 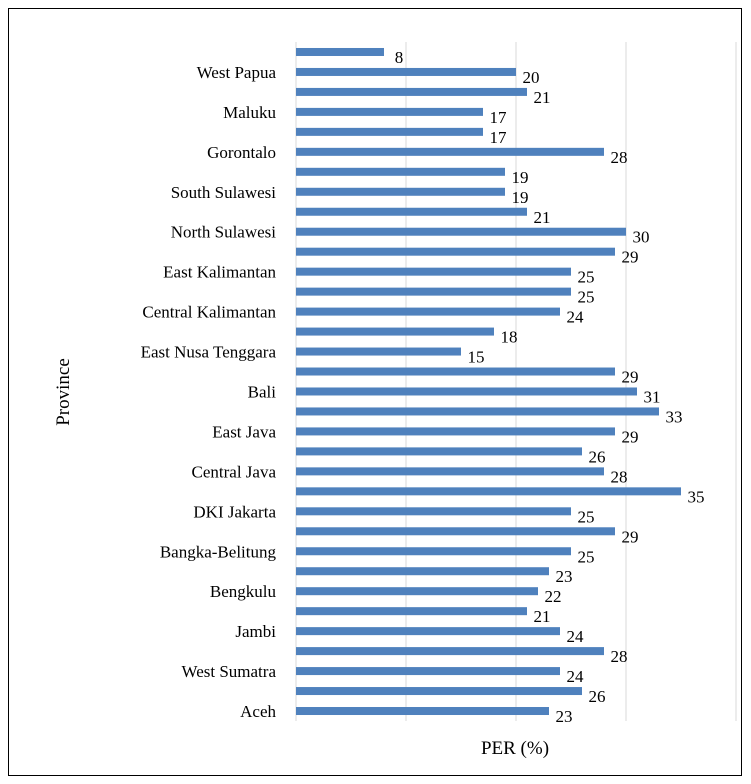 What do you see at coordinates (243, 591) in the screenshot?
I see `category-tick-label: Bengkulu` at bounding box center [243, 591].